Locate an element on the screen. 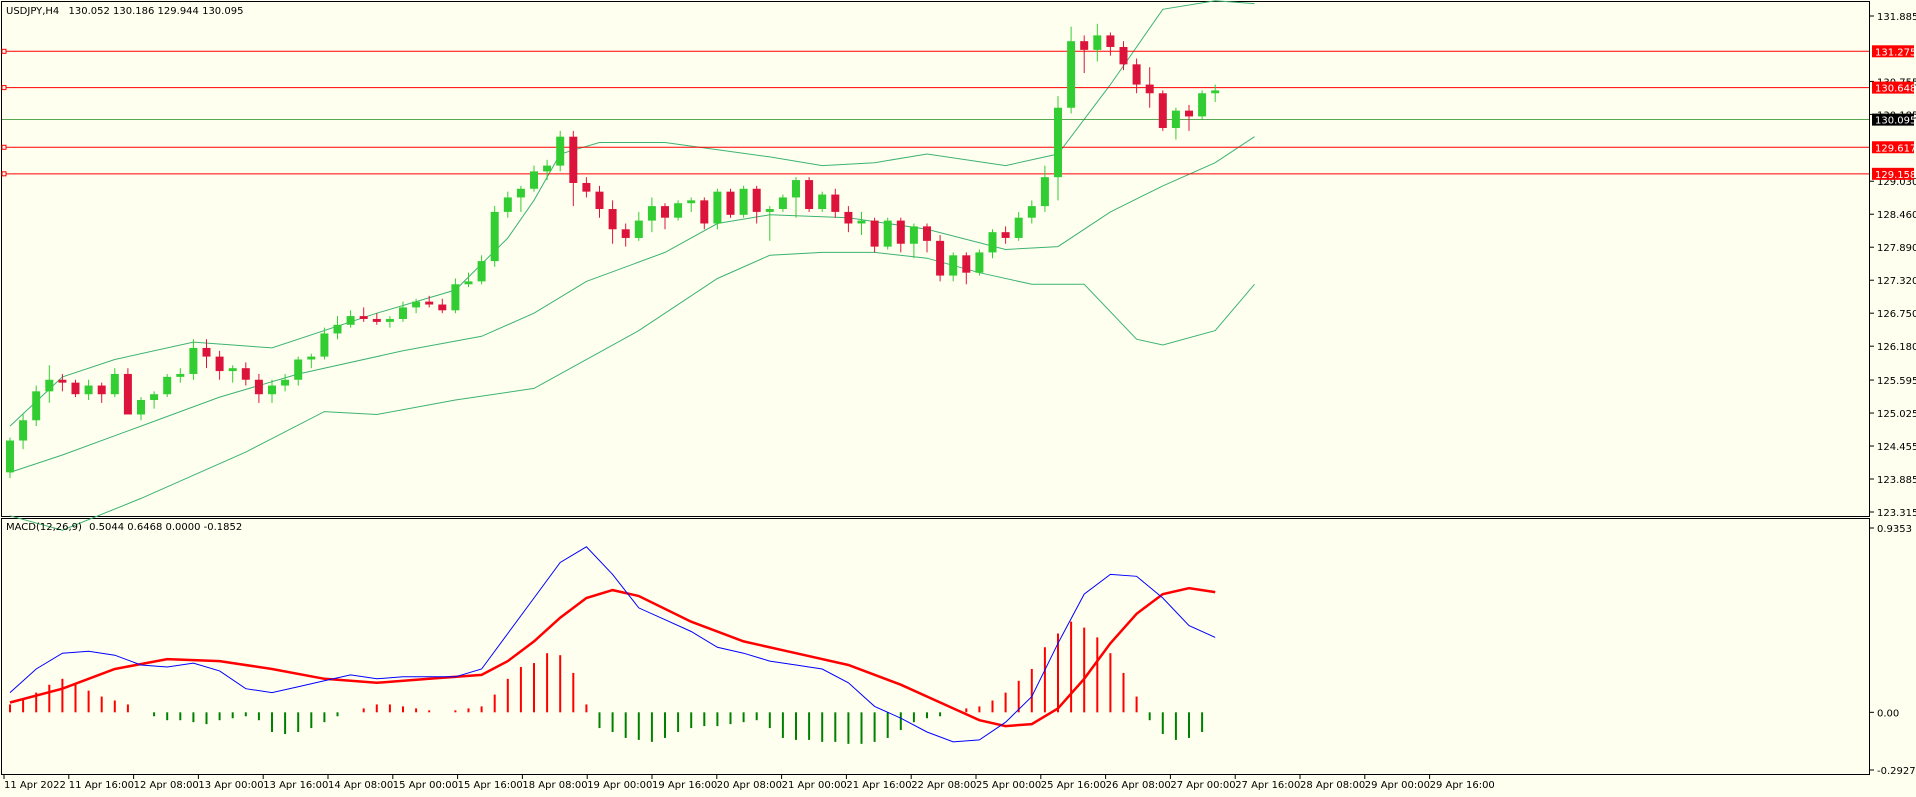 The height and width of the screenshot is (797, 1916). price-tick-label: 131.885 is located at coordinates (1896, 17).